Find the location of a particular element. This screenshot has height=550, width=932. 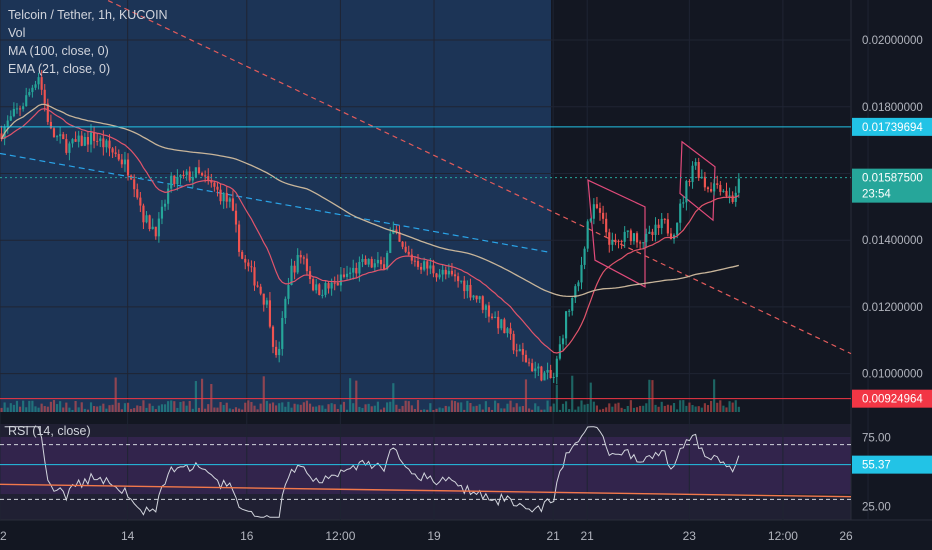

legend-rsi: RSI (14, close) is located at coordinates (49, 431).